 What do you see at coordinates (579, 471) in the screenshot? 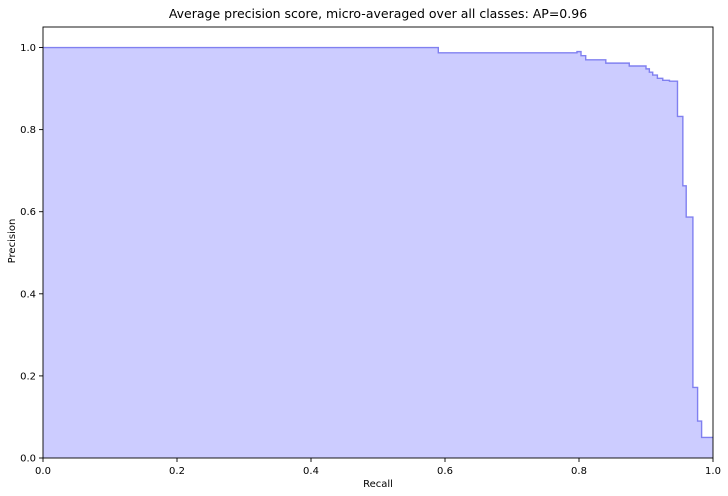
I see `x-tick-label: 0.8` at bounding box center [579, 471].